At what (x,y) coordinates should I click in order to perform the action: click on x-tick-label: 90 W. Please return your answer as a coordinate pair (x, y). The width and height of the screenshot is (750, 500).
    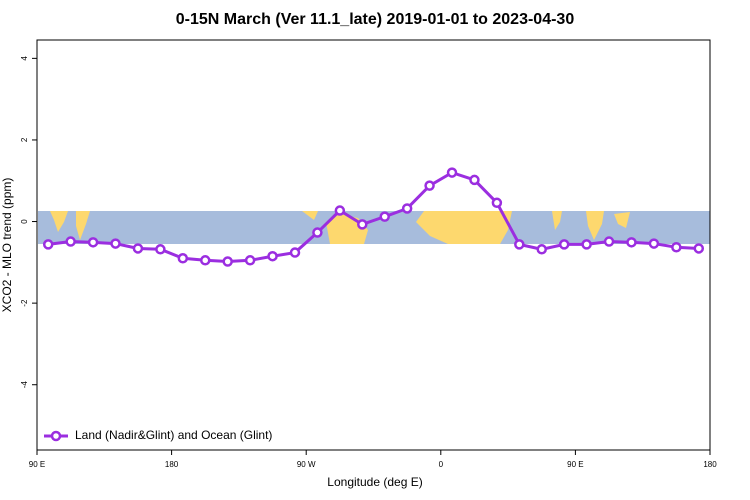
    Looking at the image, I should click on (306, 464).